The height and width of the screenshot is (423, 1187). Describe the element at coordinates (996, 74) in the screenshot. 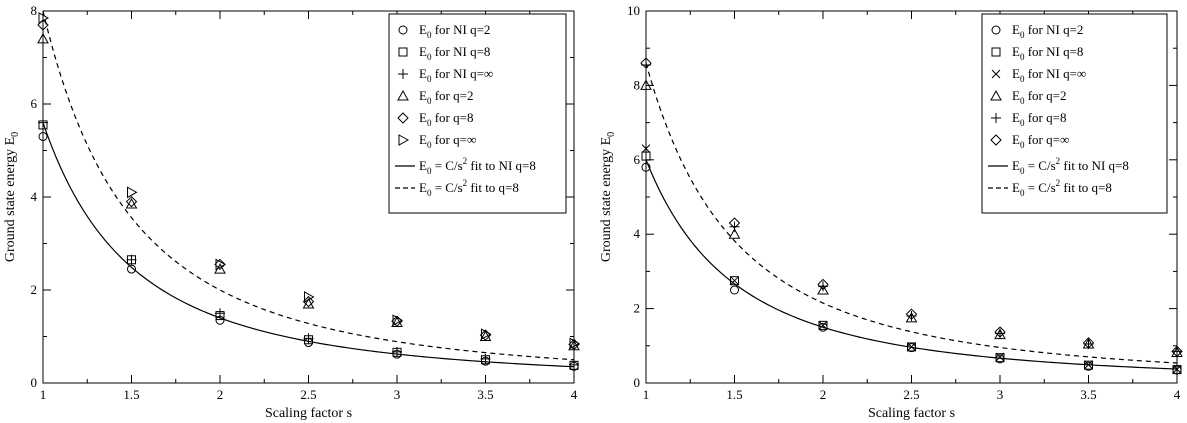

I see `legend-marker-cross` at that location.